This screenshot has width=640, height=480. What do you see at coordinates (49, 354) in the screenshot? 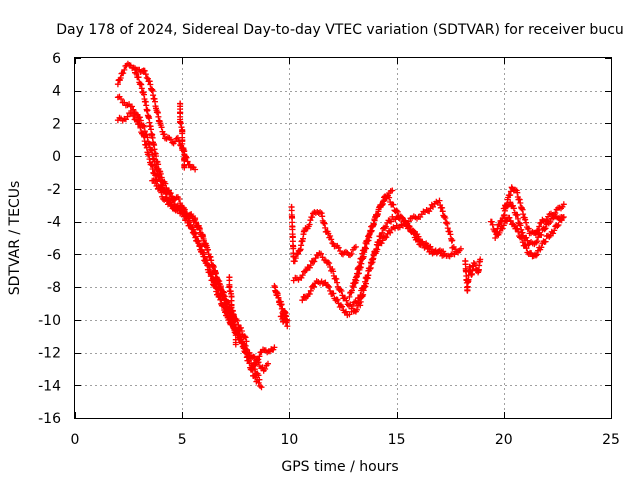
I see `y-tick-label: -12` at bounding box center [49, 354].